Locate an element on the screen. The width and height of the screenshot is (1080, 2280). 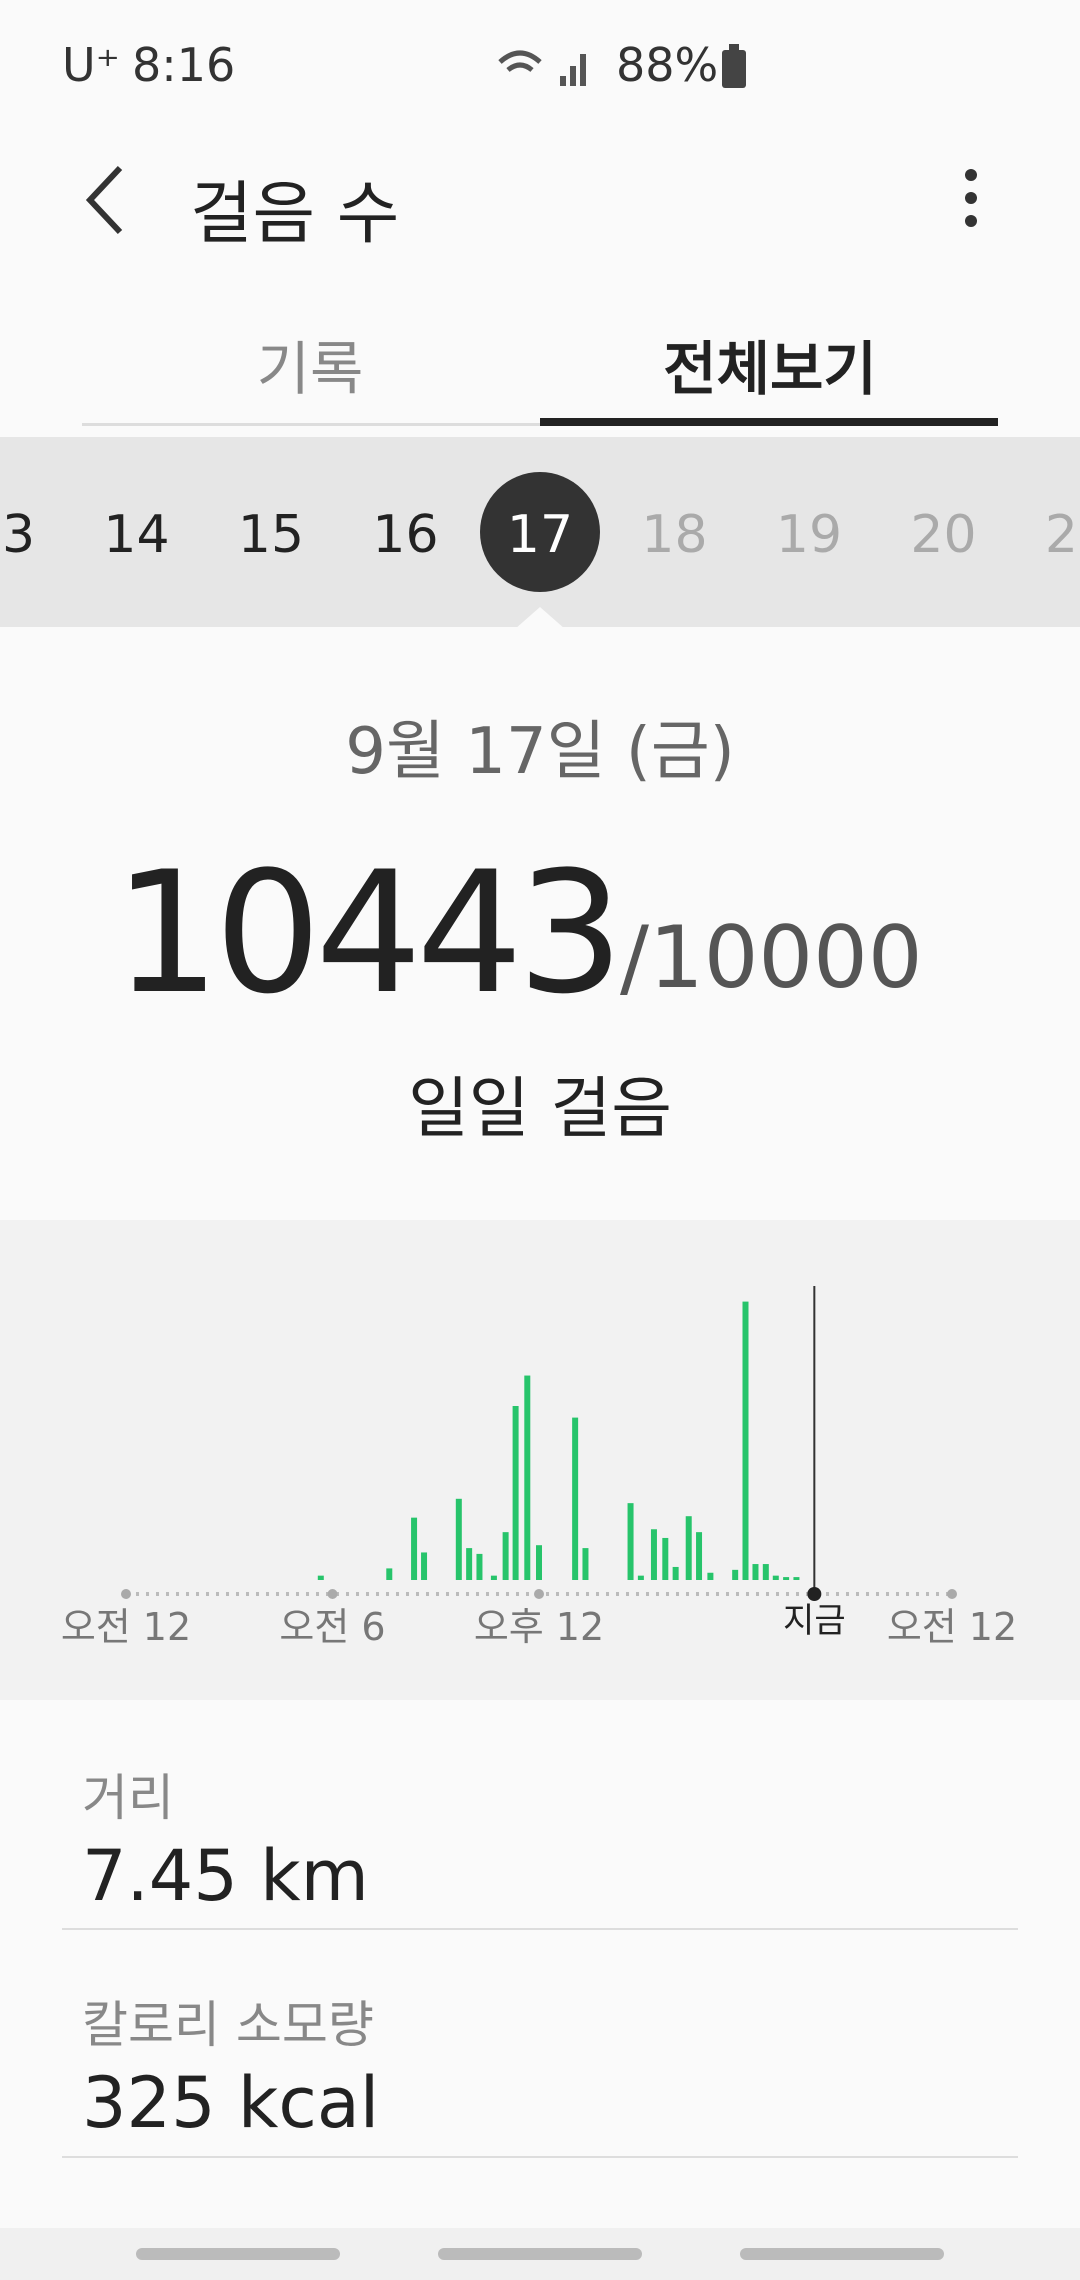
nav-bar is located at coordinates (540, 2254).